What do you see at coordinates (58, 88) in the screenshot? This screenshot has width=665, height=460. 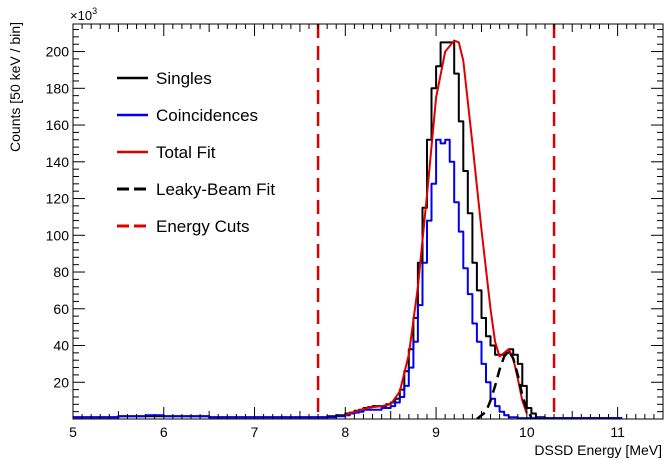 I see `y-tick-label: 180` at bounding box center [58, 88].